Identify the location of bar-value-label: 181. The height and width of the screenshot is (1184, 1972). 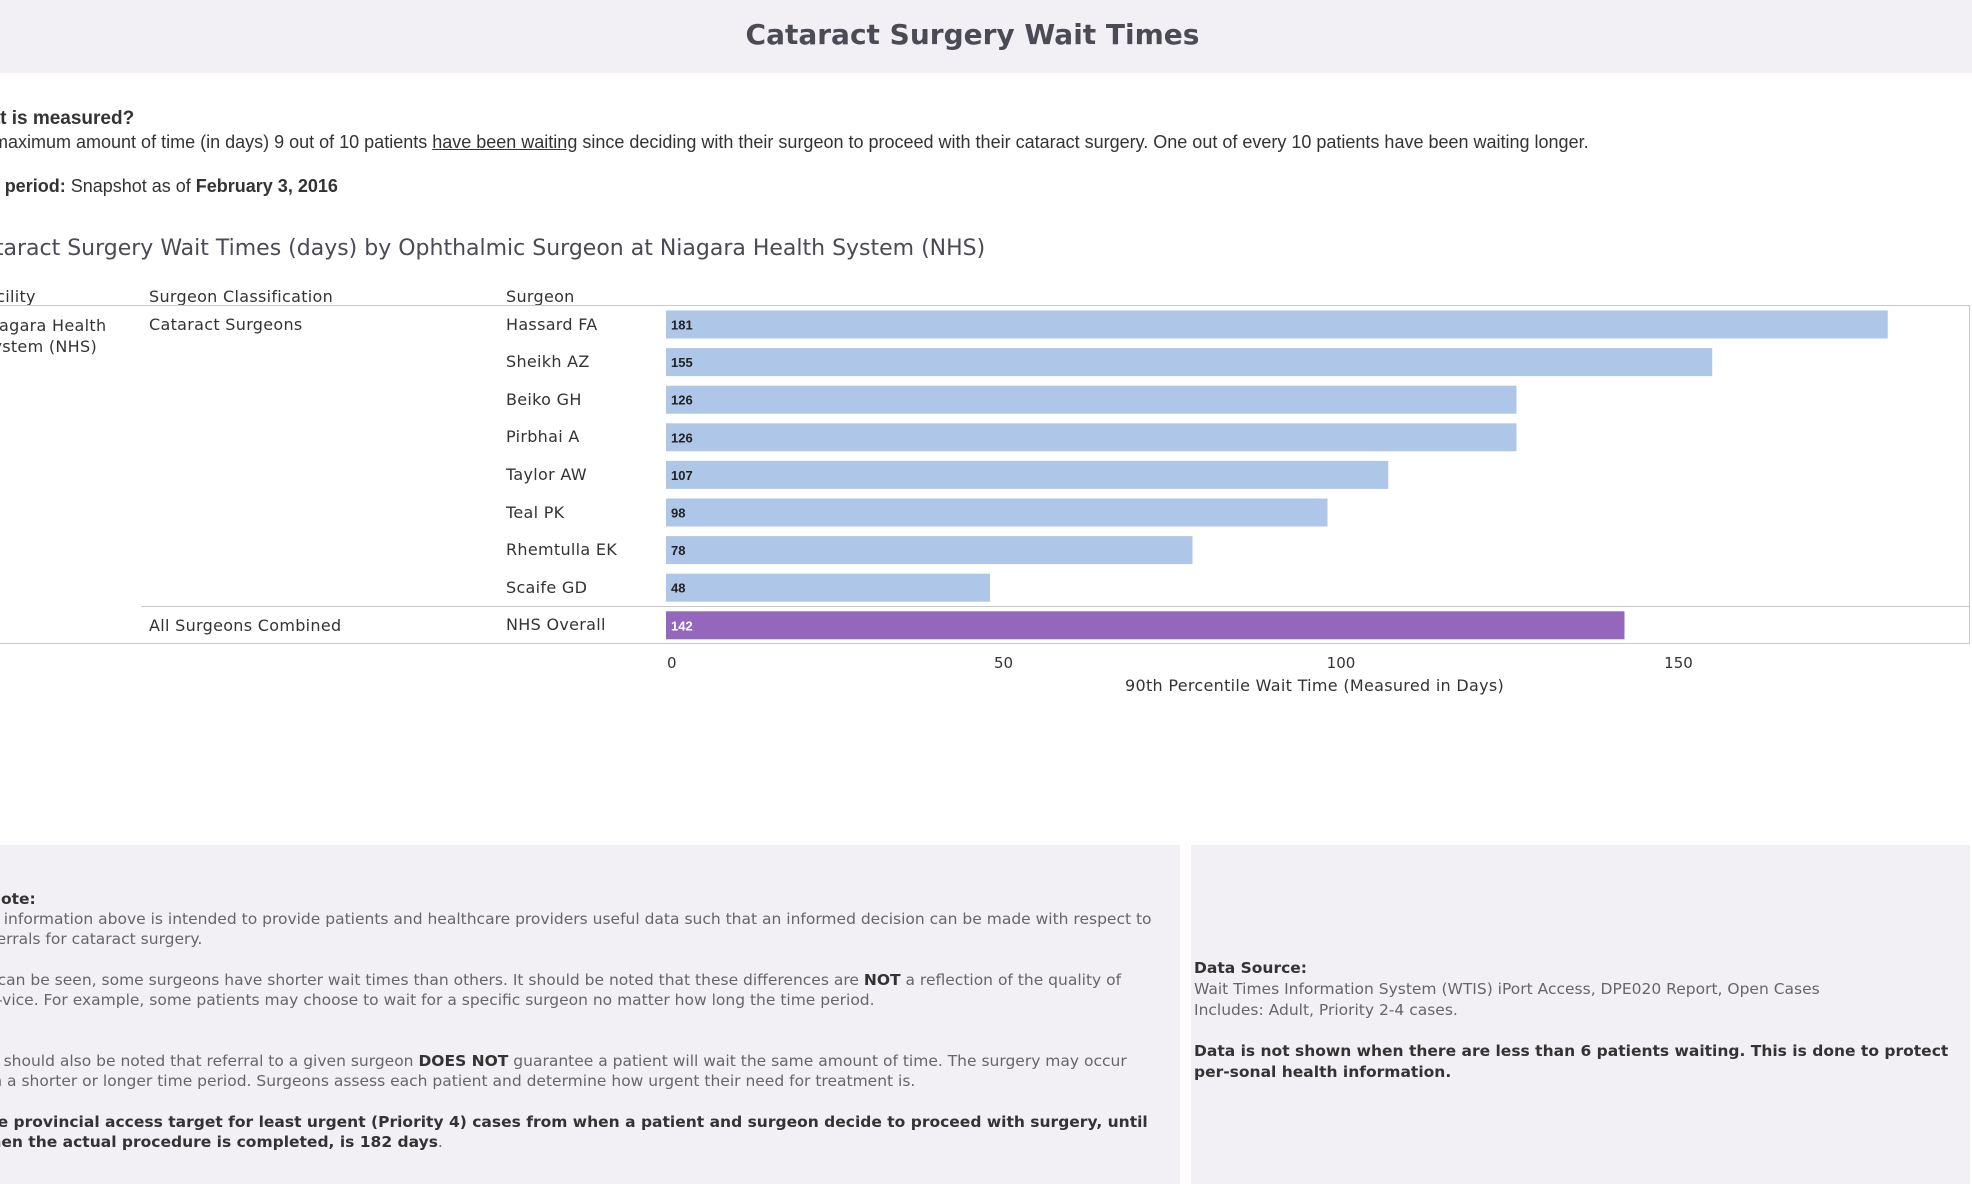
(682, 325).